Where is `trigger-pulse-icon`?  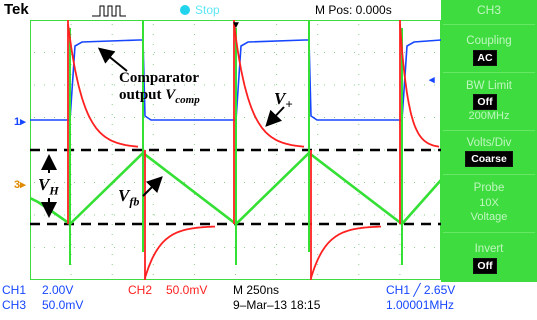 trigger-pulse-icon is located at coordinates (109, 11).